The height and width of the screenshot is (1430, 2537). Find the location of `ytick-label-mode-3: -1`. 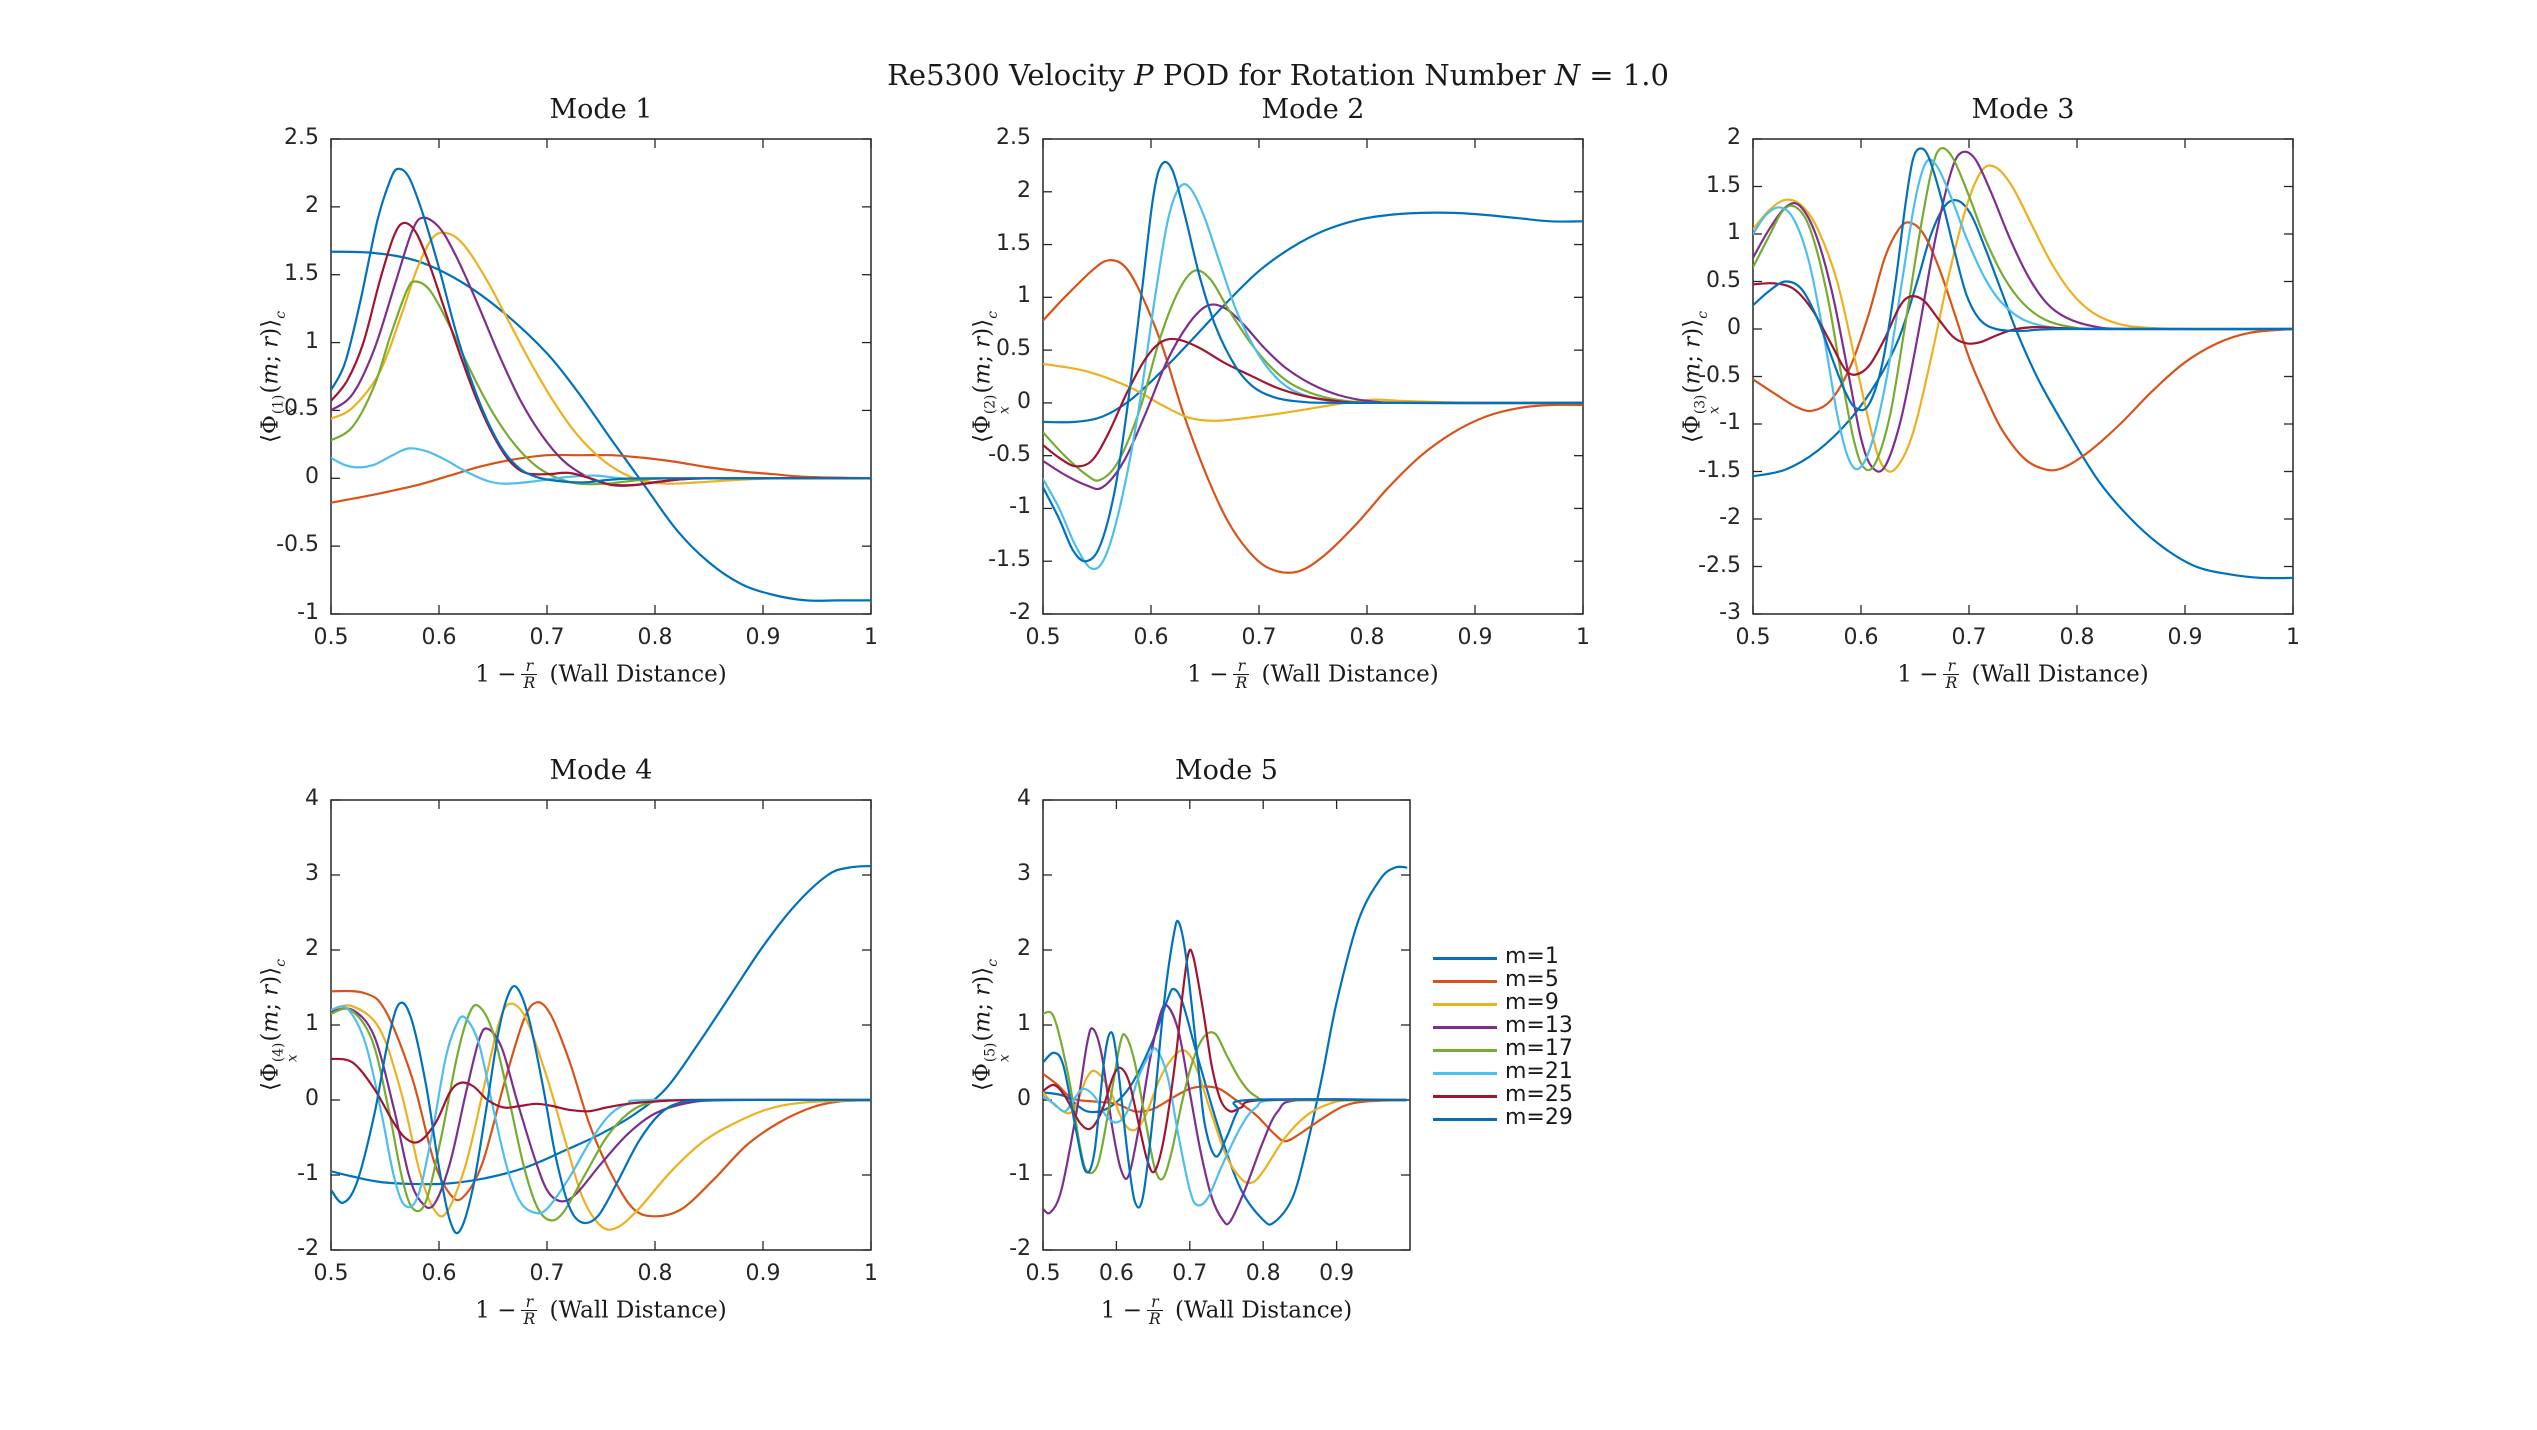

ytick-label-mode-3: -1 is located at coordinates (1730, 422).